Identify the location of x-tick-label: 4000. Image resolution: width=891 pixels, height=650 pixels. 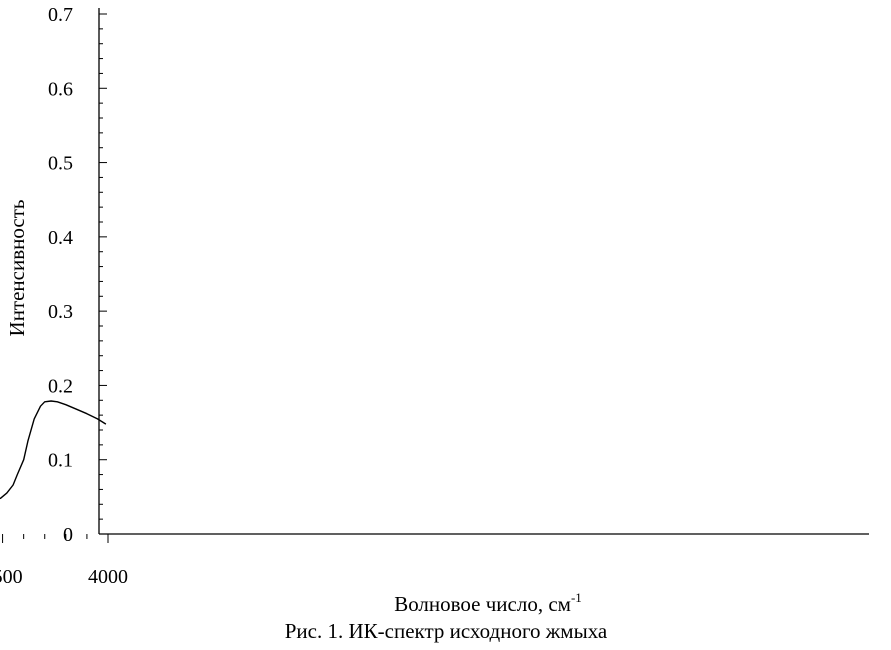
(108, 577).